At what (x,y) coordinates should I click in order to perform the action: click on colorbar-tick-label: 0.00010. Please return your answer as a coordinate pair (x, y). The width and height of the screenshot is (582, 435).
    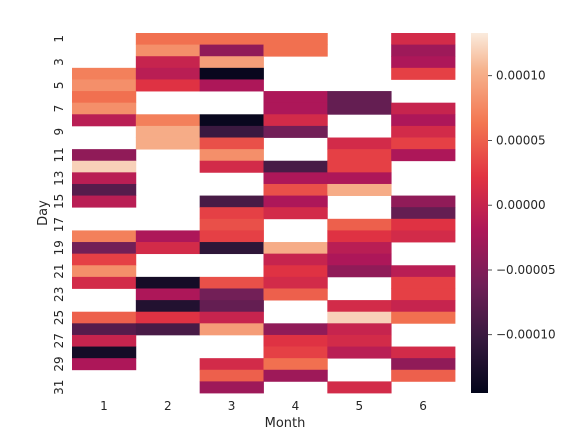
    Looking at the image, I should click on (521, 76).